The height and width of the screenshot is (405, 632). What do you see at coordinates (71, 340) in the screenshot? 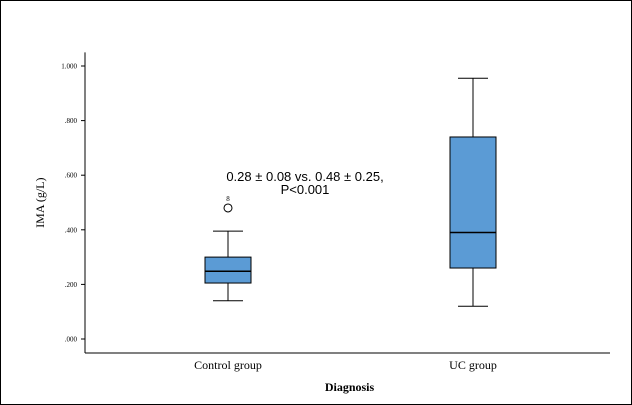
I see `y-tick-label: .000` at bounding box center [71, 340].